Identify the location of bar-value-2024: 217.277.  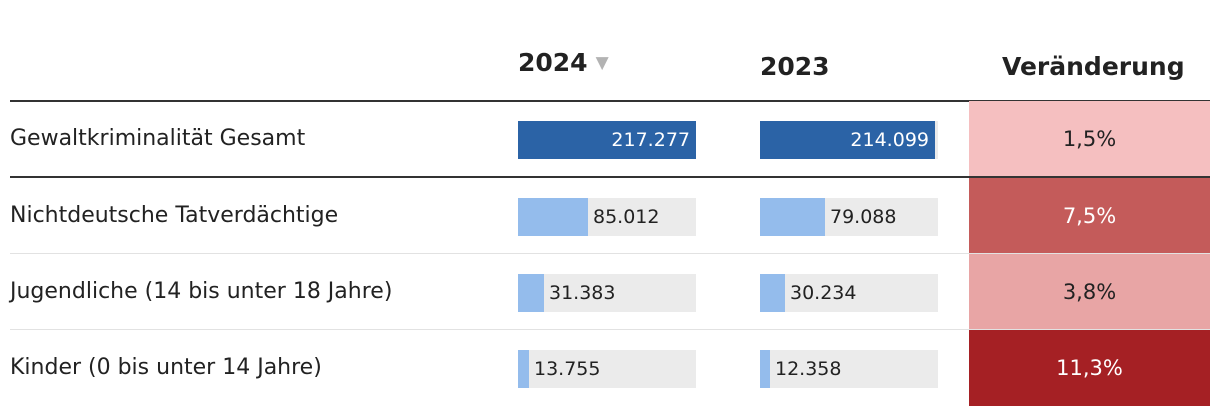
(650, 140).